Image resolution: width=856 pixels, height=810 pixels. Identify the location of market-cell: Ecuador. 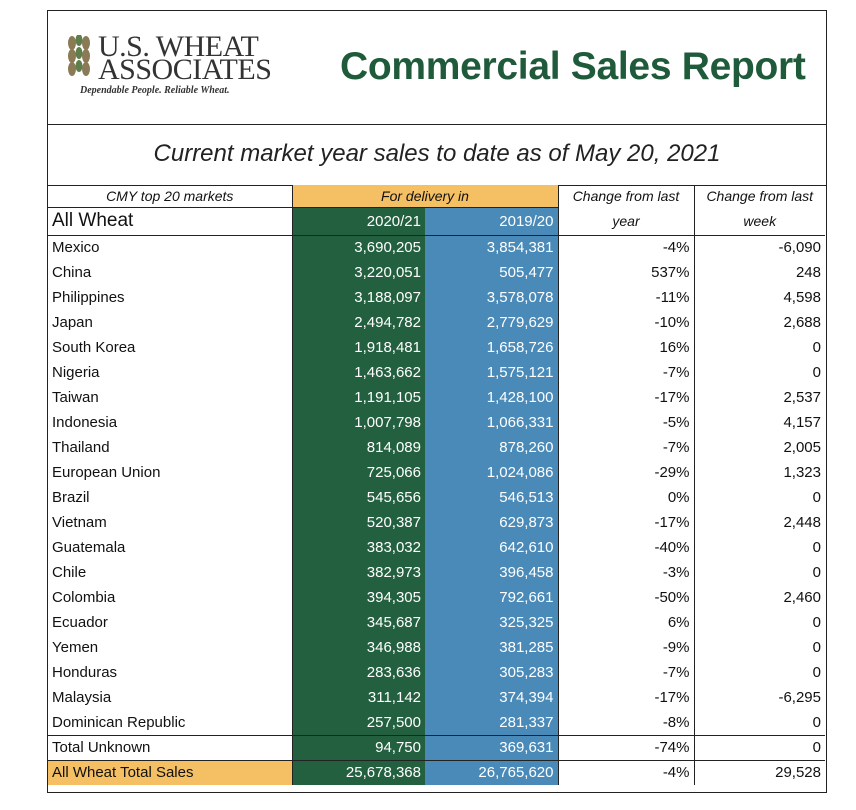
(170, 622).